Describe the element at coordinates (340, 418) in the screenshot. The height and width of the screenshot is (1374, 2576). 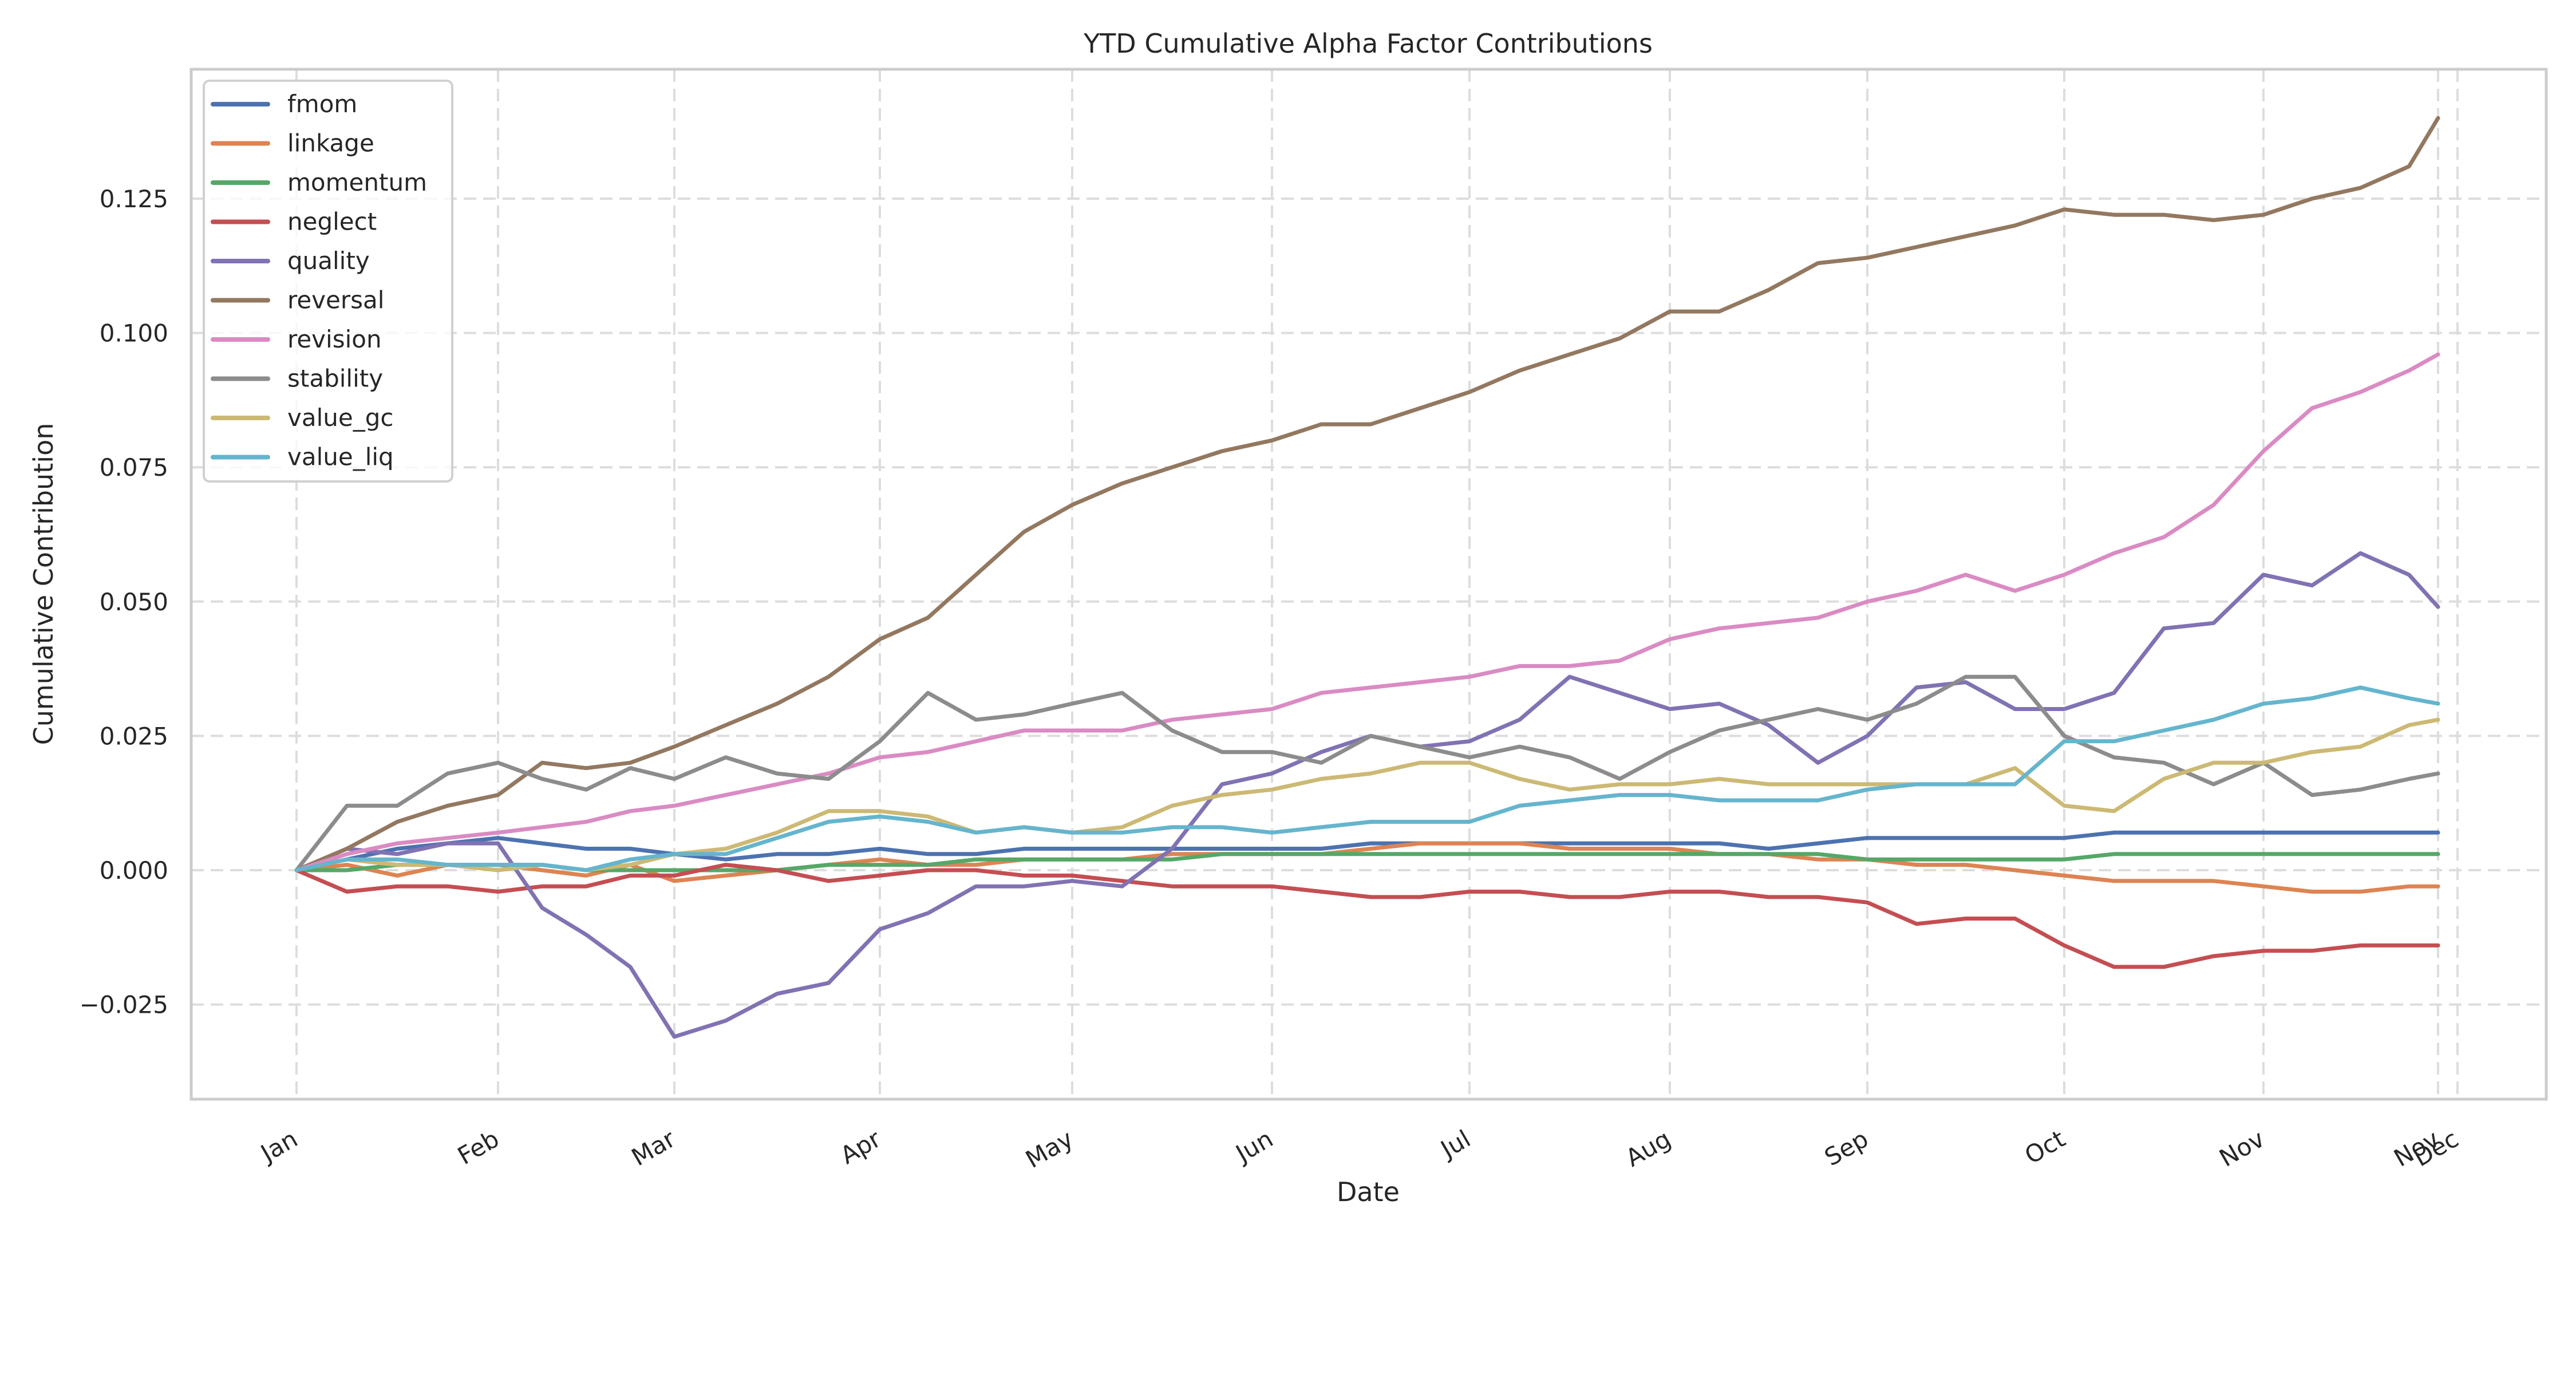
I see `legend-label-value_gc: value_gc` at that location.